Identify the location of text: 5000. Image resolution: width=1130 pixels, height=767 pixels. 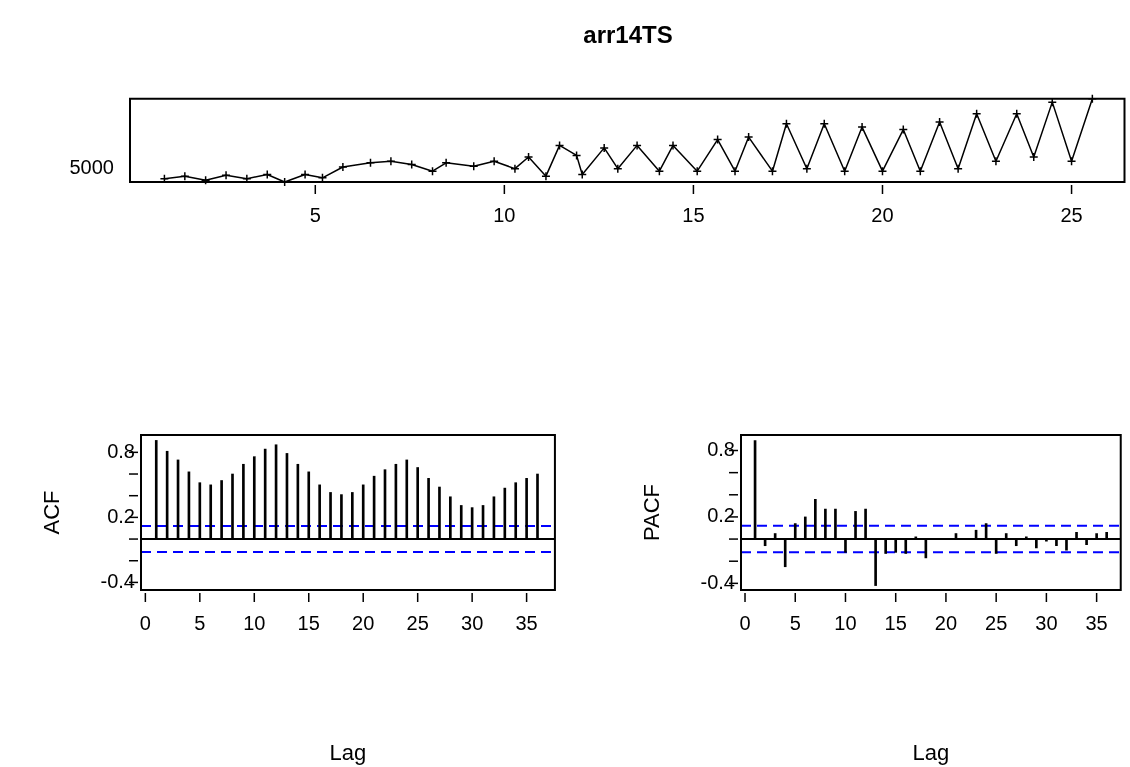
(91, 166).